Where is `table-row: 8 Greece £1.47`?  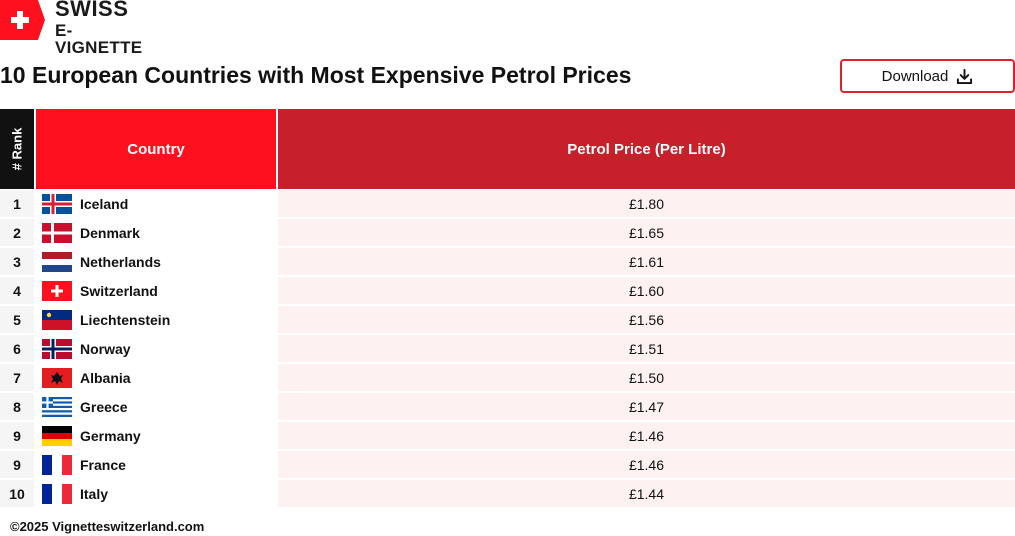 table-row: 8 Greece £1.47 is located at coordinates (507, 406).